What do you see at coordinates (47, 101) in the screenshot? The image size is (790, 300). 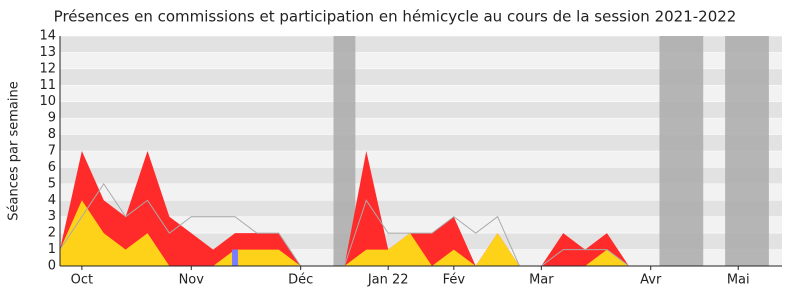 I see `y-tick-label: 10` at bounding box center [47, 101].